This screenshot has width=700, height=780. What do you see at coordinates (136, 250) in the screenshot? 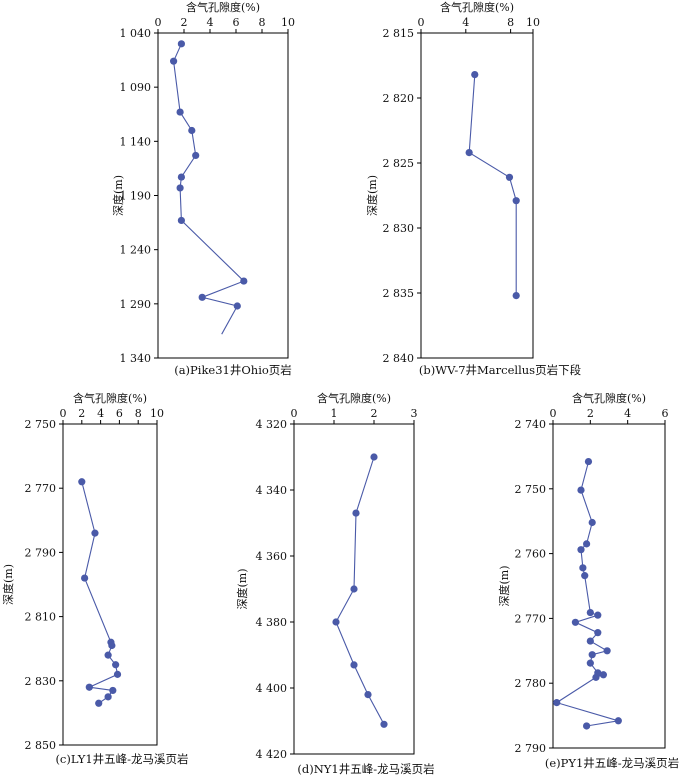
I see `y-tick-label: 1 240` at bounding box center [136, 250].